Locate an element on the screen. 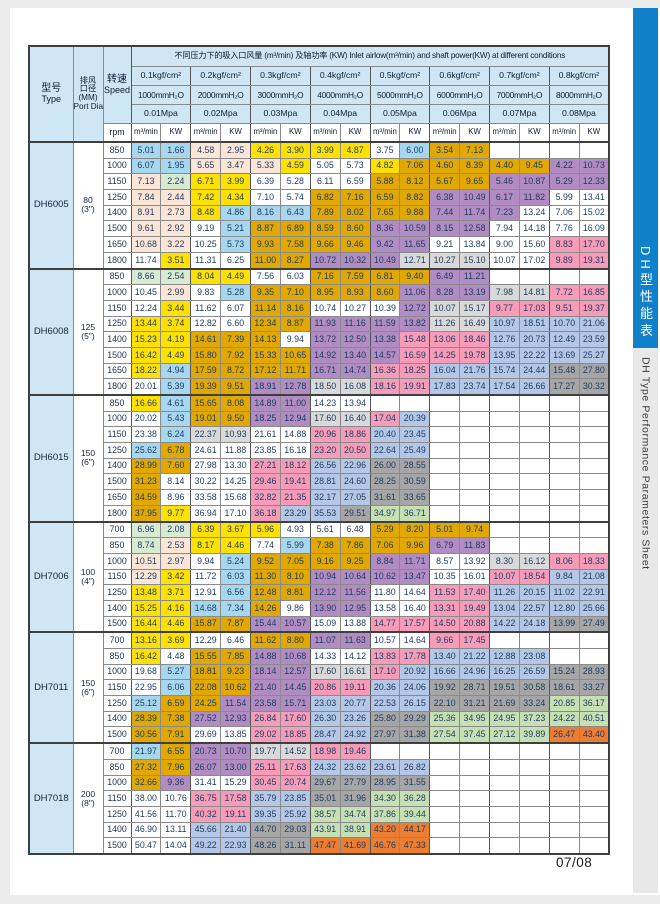 The image size is (660, 904). value-cell: 23.20 is located at coordinates (325, 450).